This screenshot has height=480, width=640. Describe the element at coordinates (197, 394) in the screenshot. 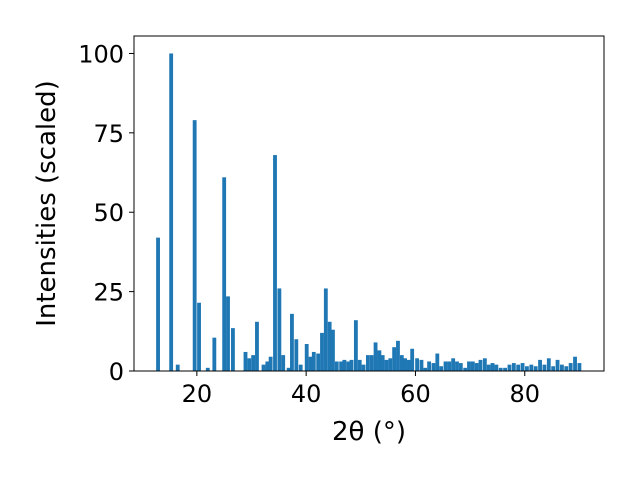

I see `x-tick-label: 20` at that location.